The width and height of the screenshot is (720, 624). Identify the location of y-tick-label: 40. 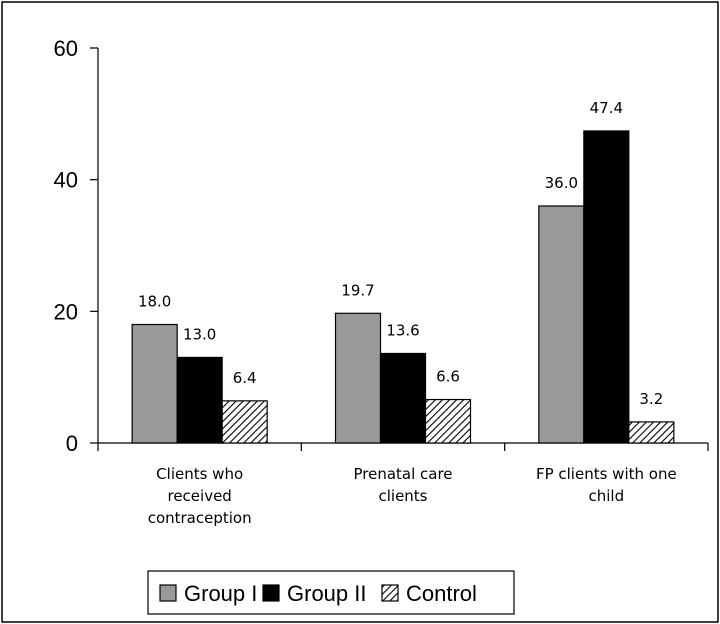
(66, 180).